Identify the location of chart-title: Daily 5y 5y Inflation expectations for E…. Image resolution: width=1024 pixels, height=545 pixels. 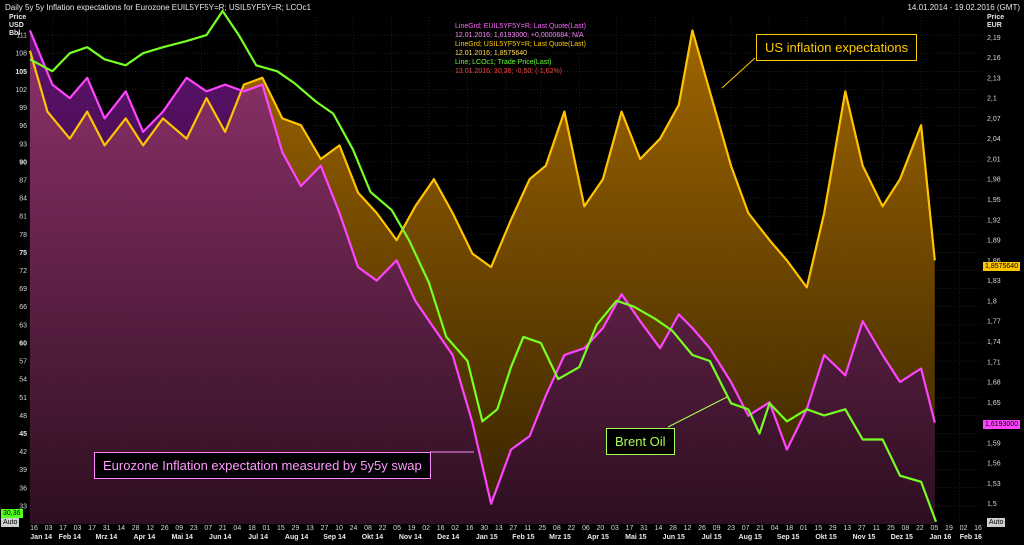
(158, 7).